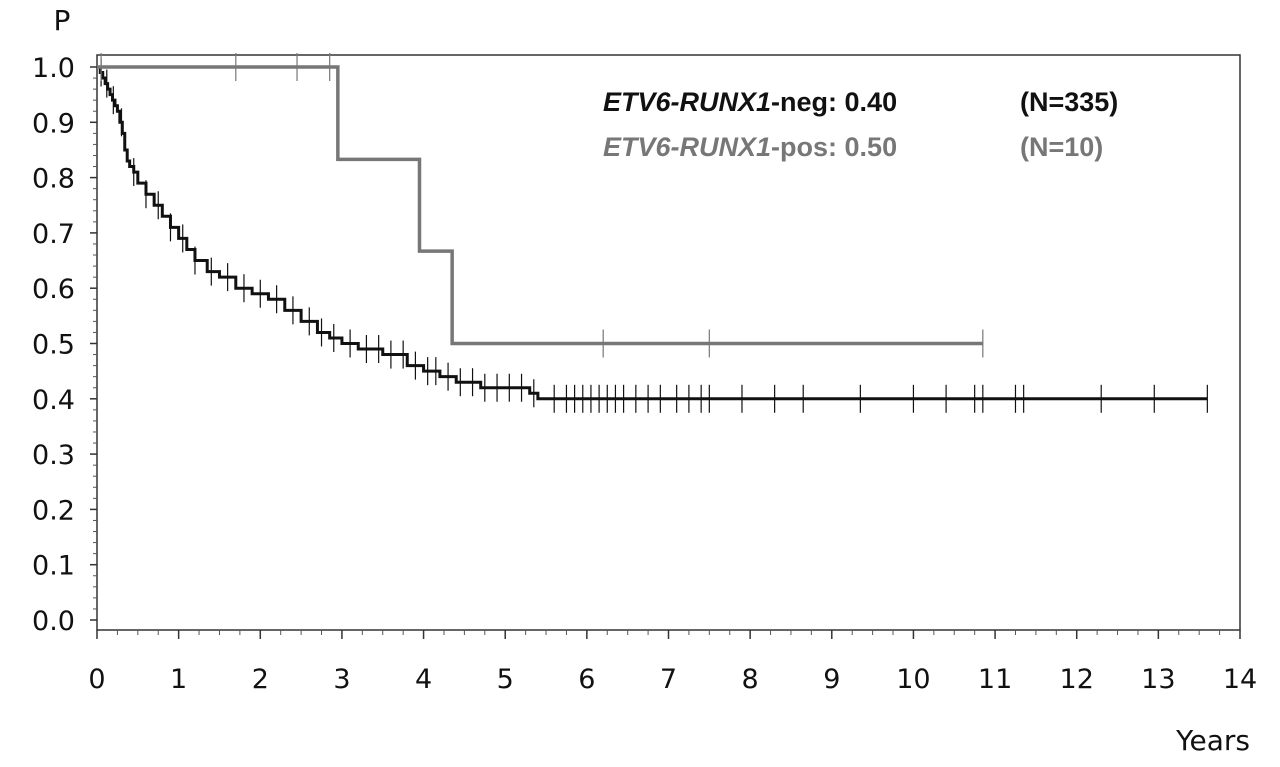  I want to click on y-tick-label: 0.3, so click(53, 455).